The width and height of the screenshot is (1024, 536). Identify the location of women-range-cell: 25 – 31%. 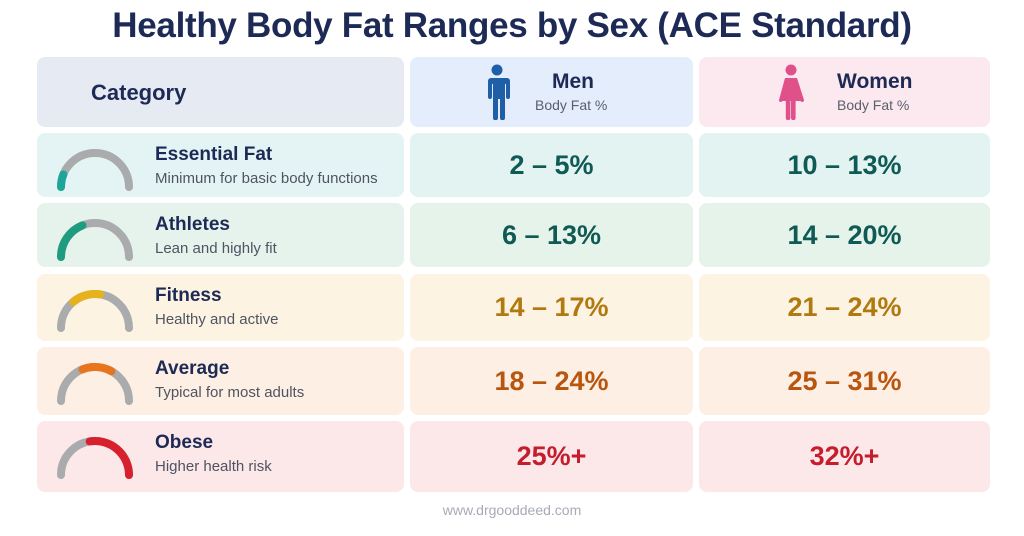
(844, 381).